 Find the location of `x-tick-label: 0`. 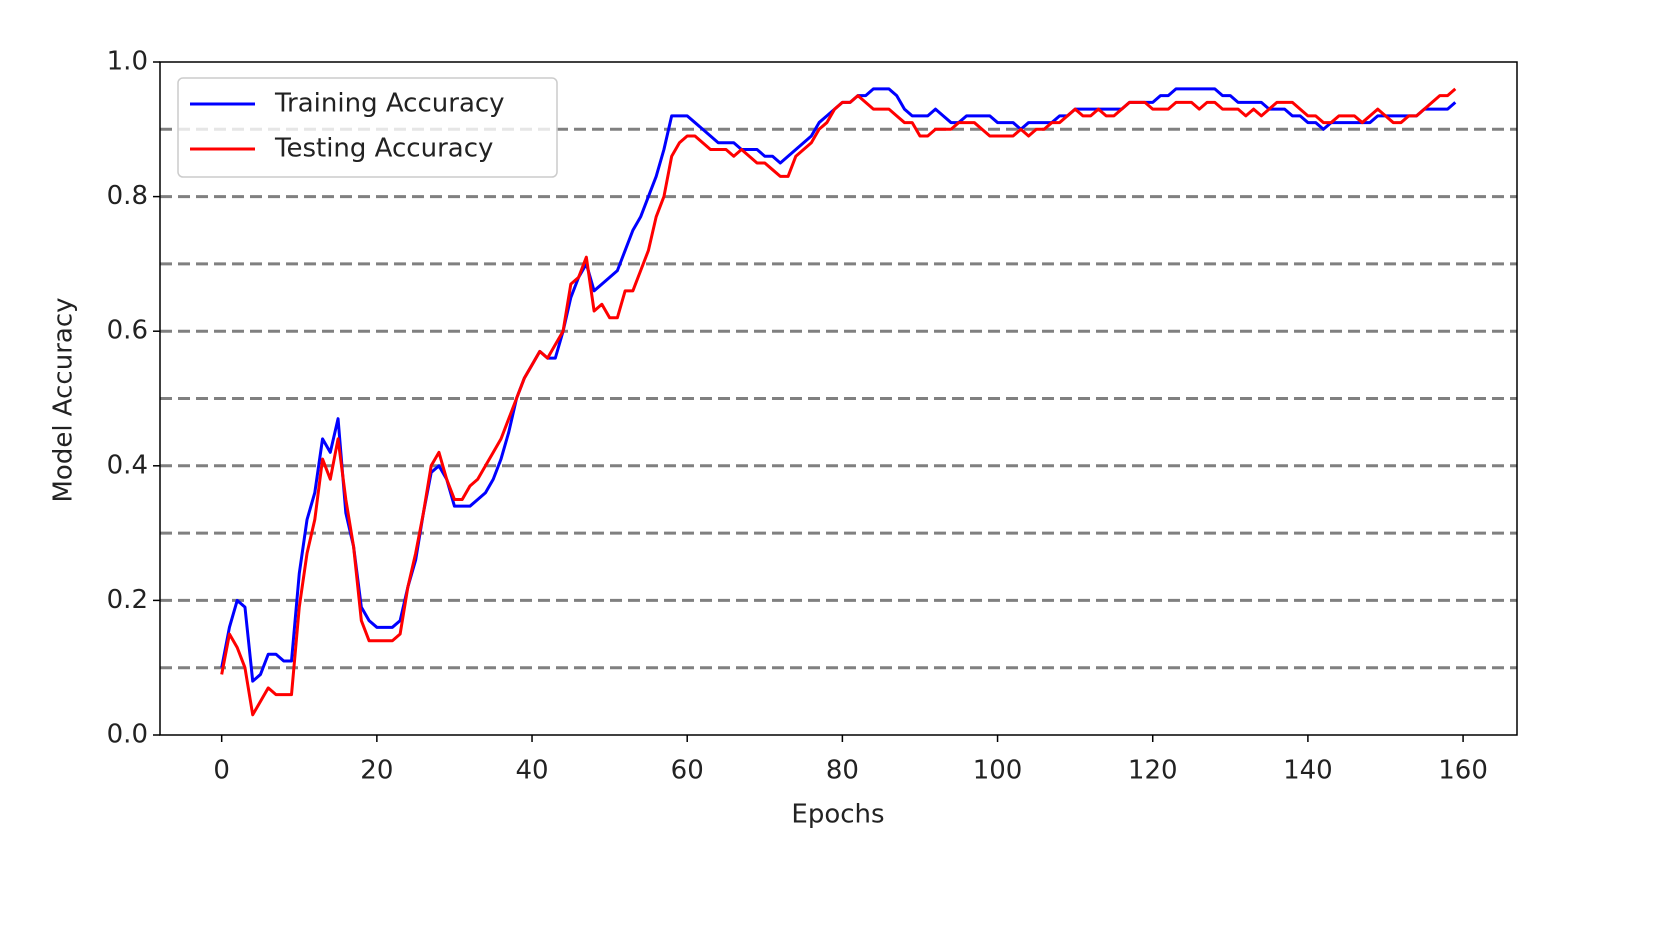

x-tick-label: 0 is located at coordinates (221, 771).